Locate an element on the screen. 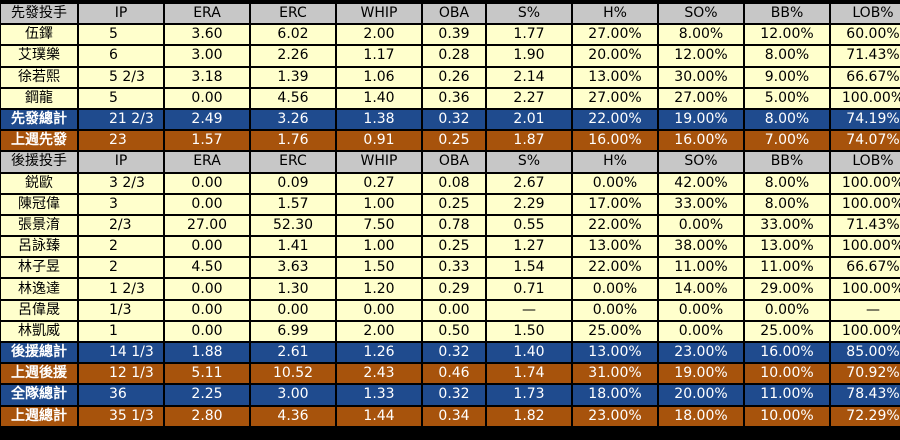 This screenshot has height=440, width=900. stat-s: 1.87 is located at coordinates (529, 141).